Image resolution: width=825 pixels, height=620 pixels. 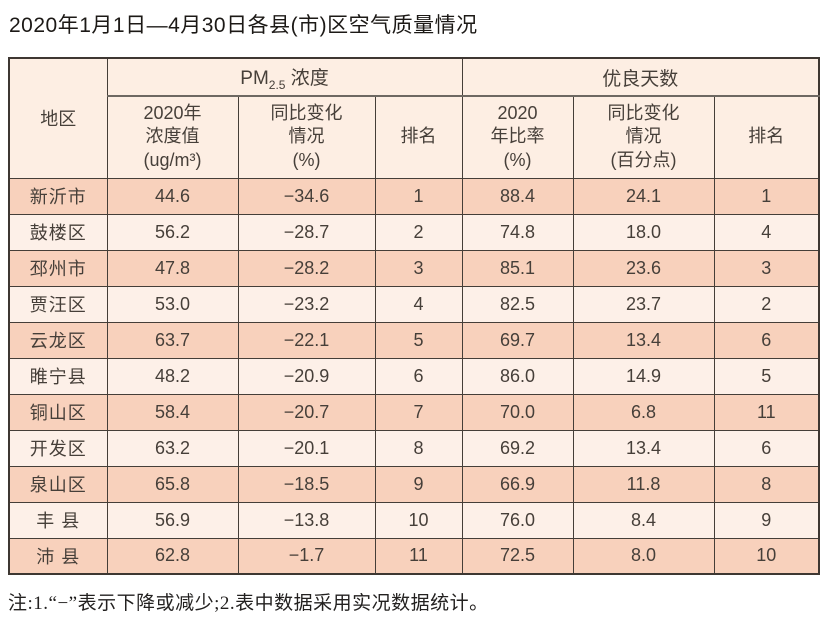 What do you see at coordinates (643, 376) in the screenshot?
I see `value-cell: 14.9` at bounding box center [643, 376].